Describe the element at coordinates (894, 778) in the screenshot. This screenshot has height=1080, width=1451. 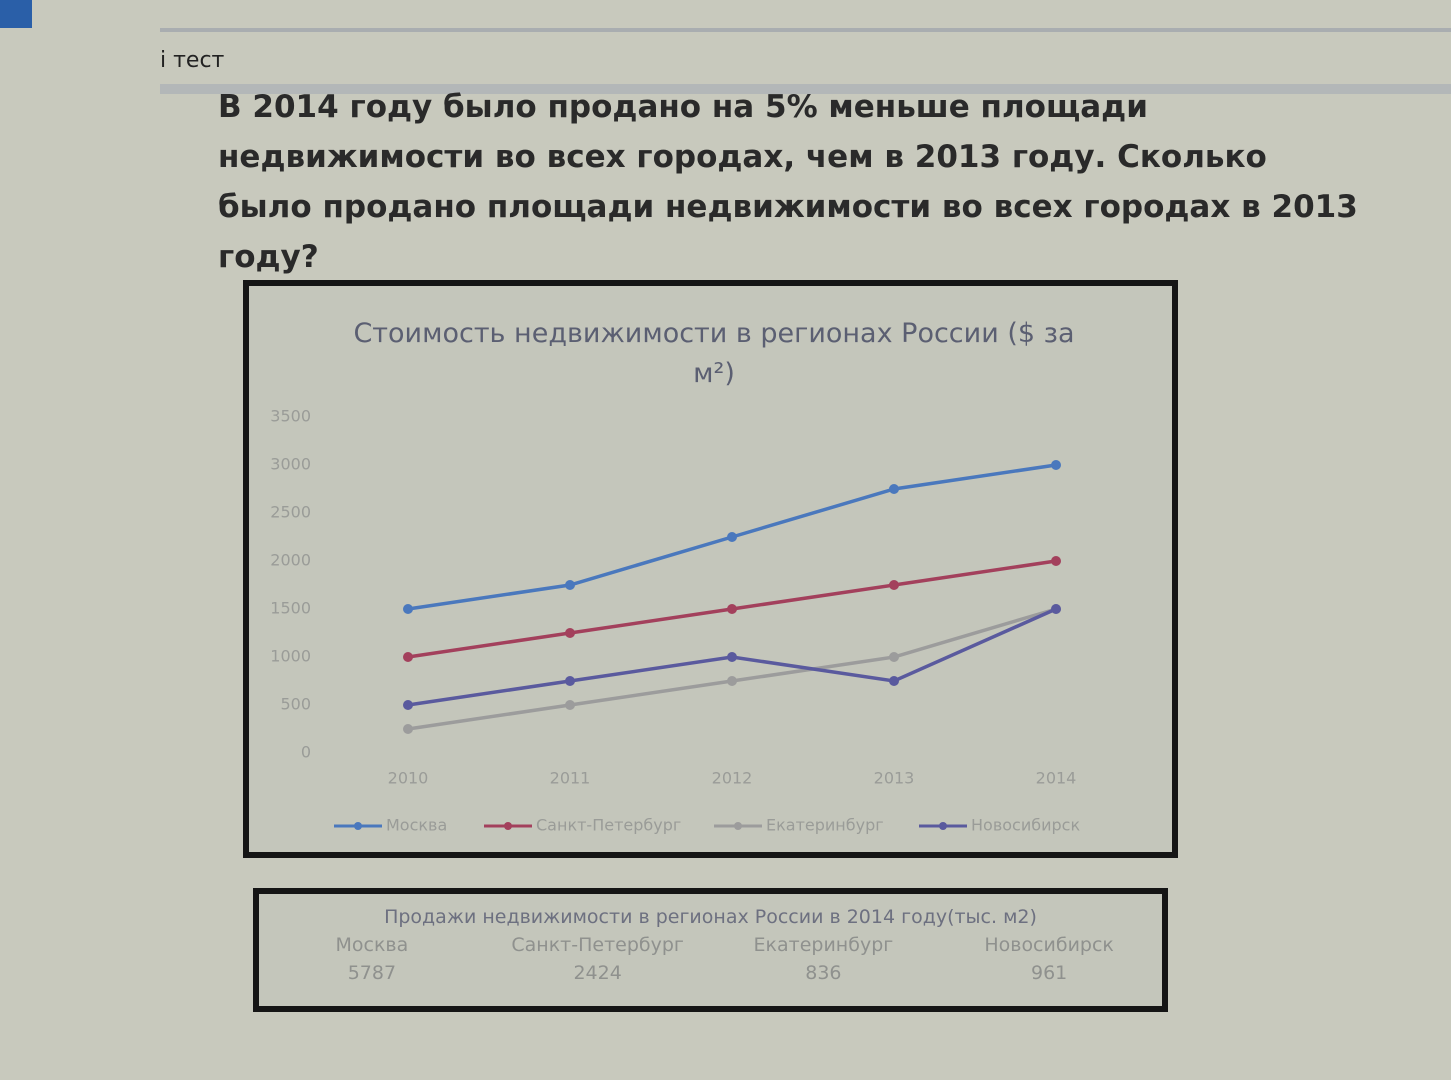
I see `x-tick-label: 2013` at that location.